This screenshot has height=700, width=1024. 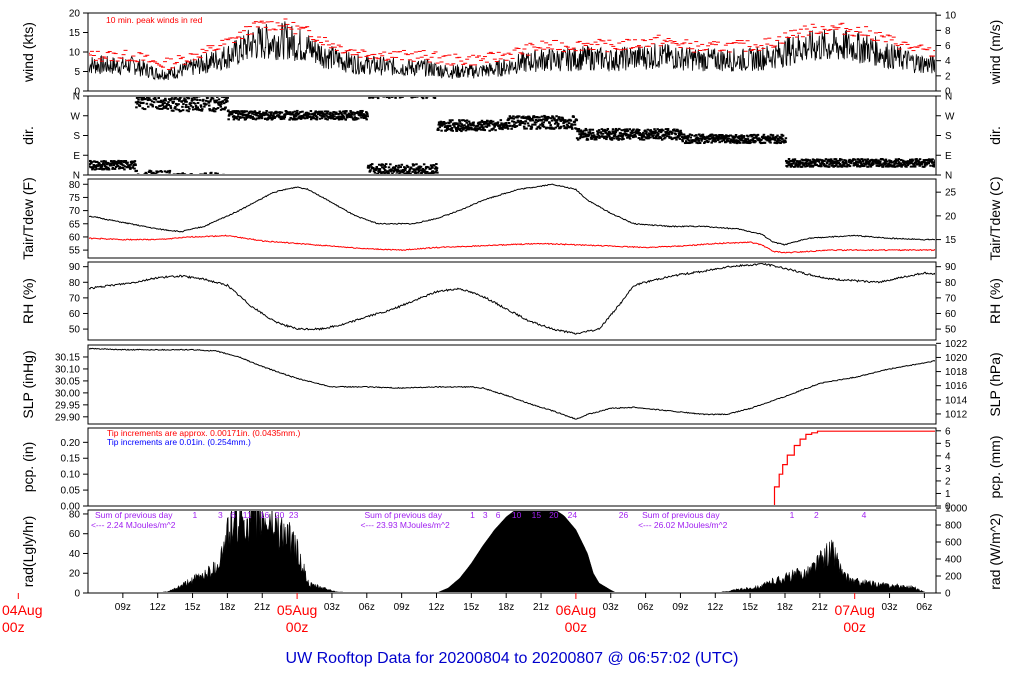 What do you see at coordinates (512, 135) in the screenshot?
I see `dir-plot-area` at bounding box center [512, 135].